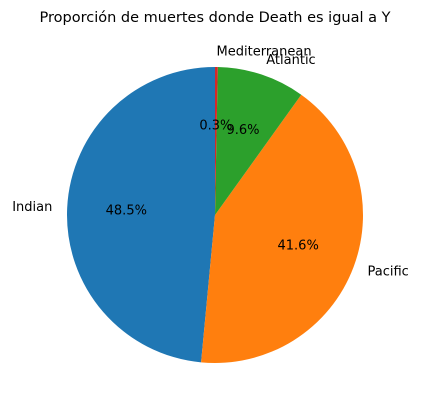  Describe the element at coordinates (242, 130) in the screenshot. I see `pie-value-label-atlantic: 9.6%` at that location.